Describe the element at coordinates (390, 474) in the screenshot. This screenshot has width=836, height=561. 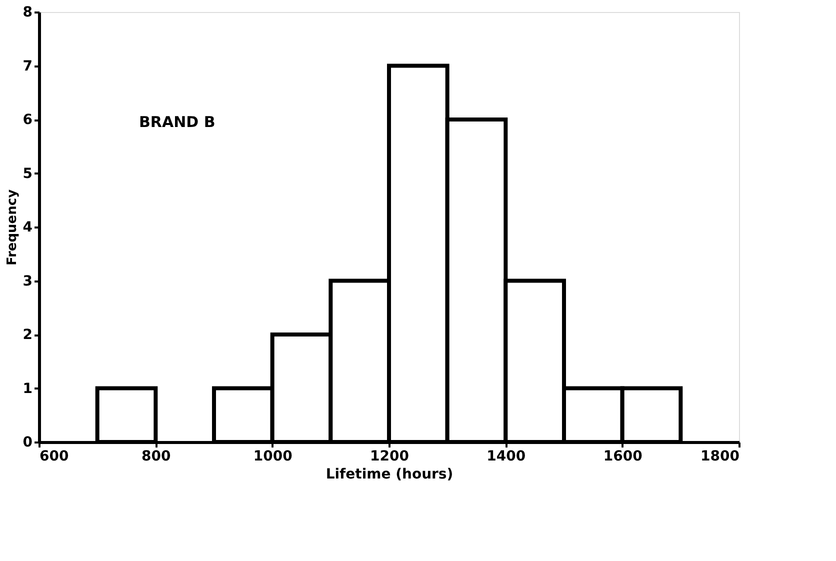
I see `x-axis-title: Lifetime (hours)` at that location.